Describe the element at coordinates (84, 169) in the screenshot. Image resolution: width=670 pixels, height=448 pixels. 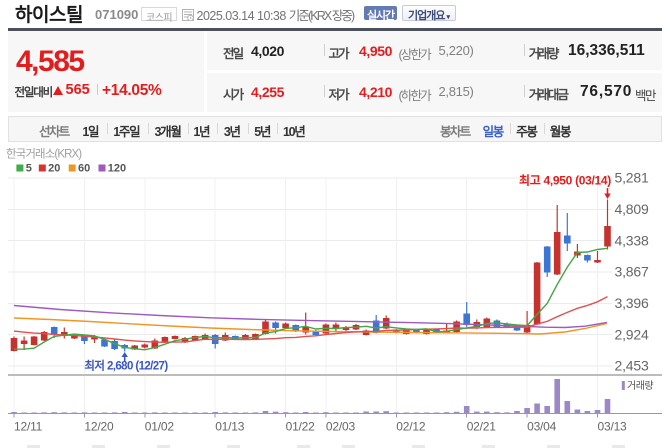
I see `svg-text: 60` at that location.